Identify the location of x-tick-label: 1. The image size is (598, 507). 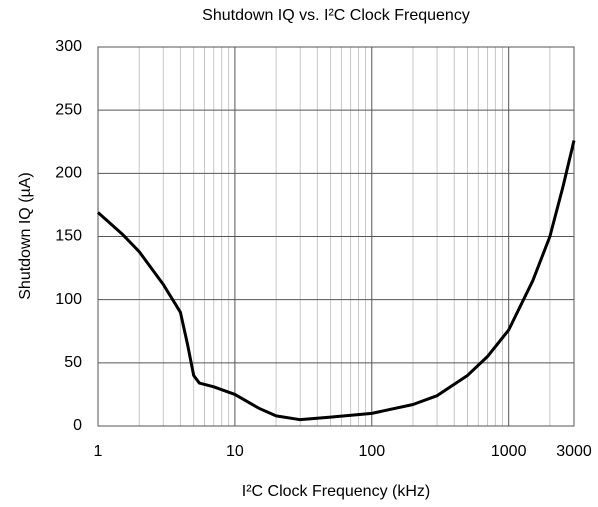
(98, 451).